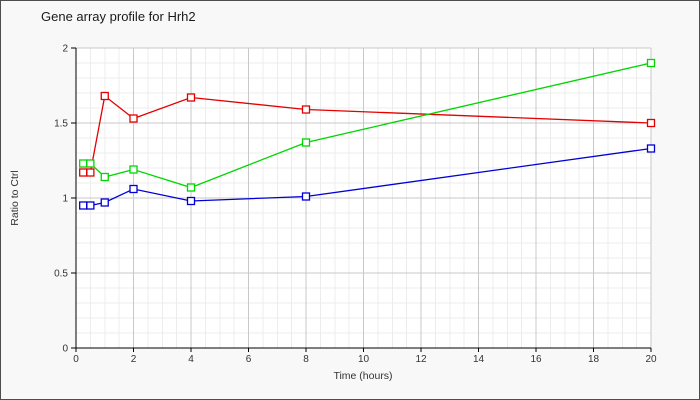  I want to click on y-tick-label: 1, so click(65, 199).